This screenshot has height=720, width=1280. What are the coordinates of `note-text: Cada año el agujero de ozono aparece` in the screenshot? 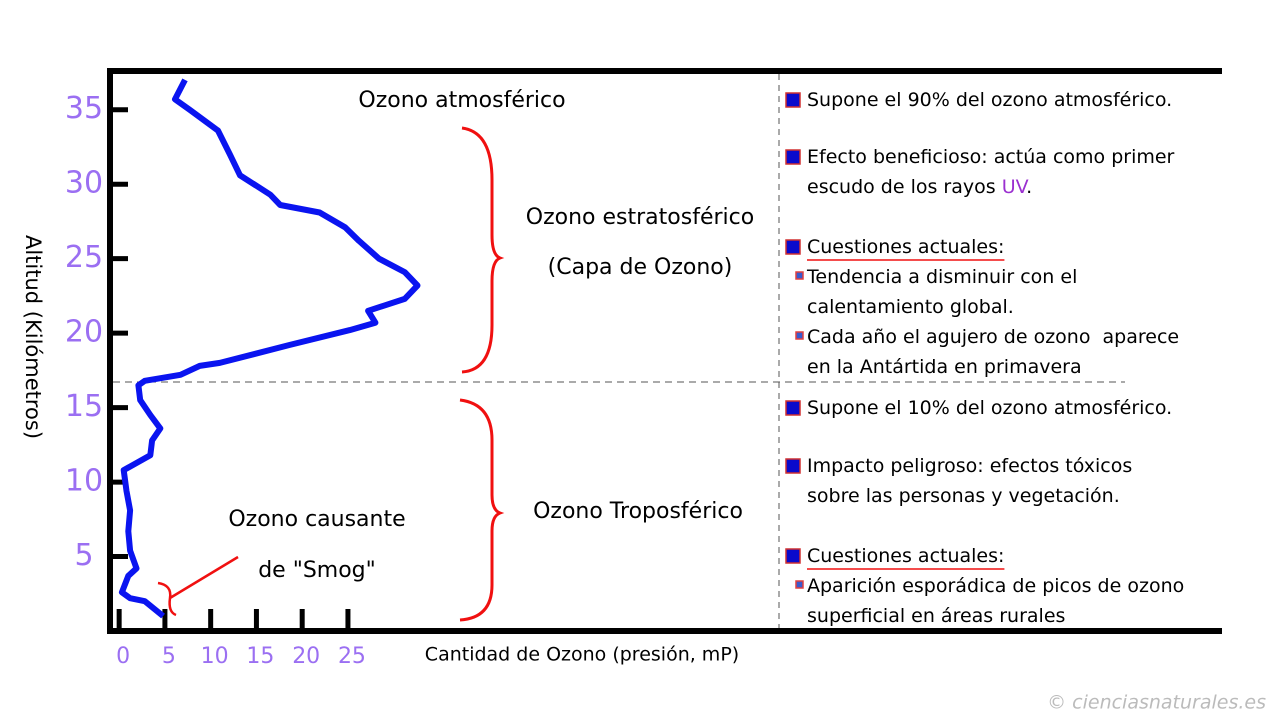 It's located at (993, 337).